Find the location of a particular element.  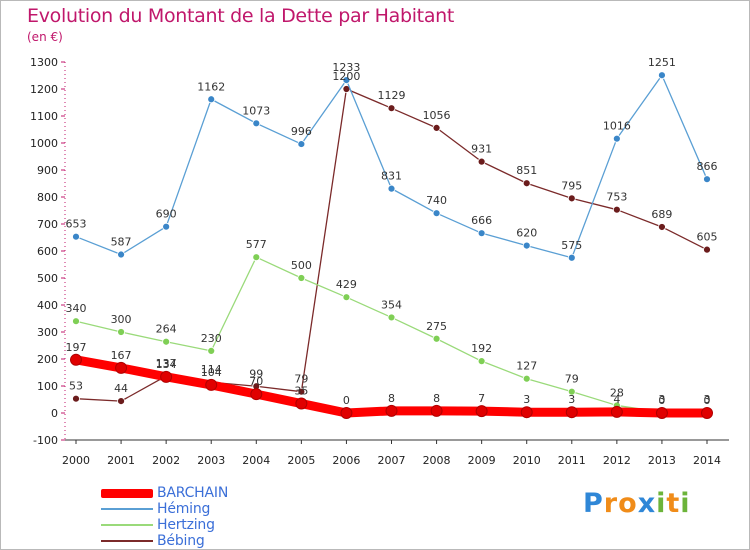

point-heming-2002 is located at coordinates (166, 226).